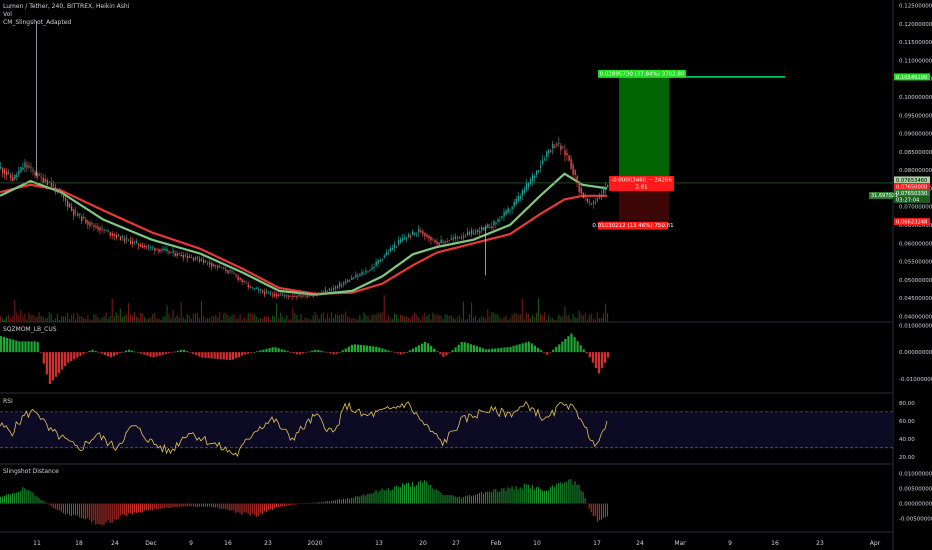 Image resolution: width=932 pixels, height=550 pixels. I want to click on slow-ema-line, so click(303, 239).